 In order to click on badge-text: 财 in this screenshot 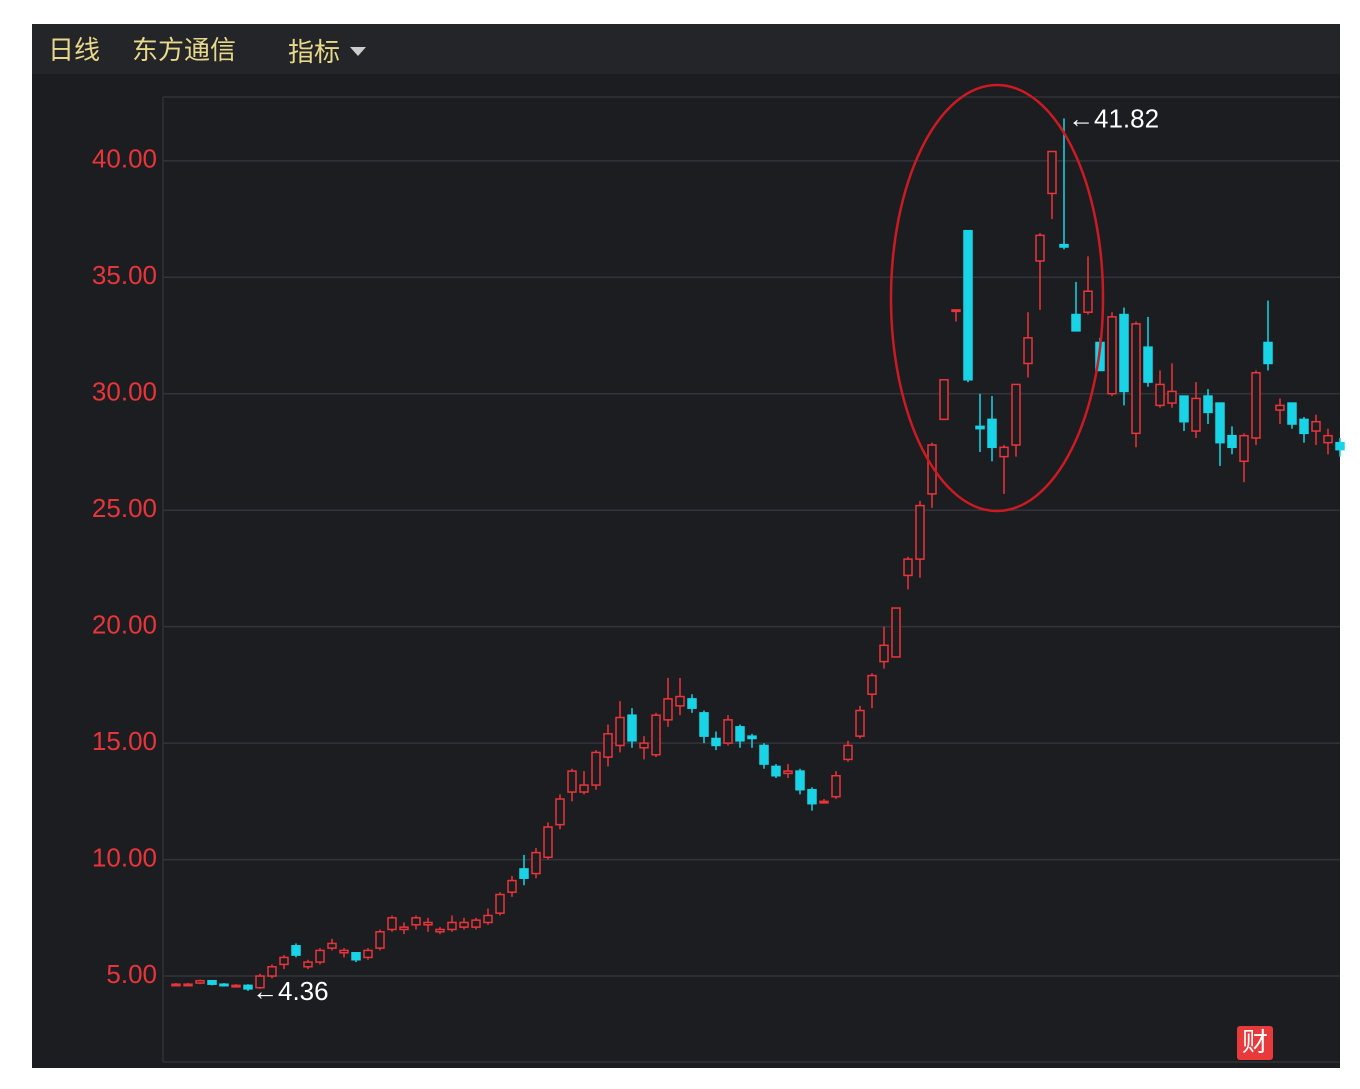, I will do `click(1255, 1042)`.